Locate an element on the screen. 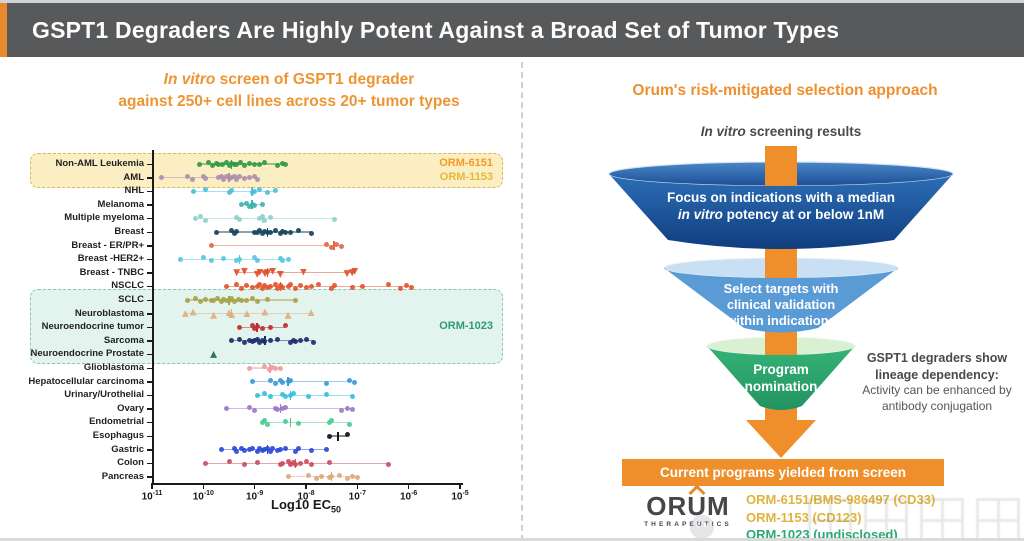 The image size is (1024, 541). y-axis-line is located at coordinates (153, 316).